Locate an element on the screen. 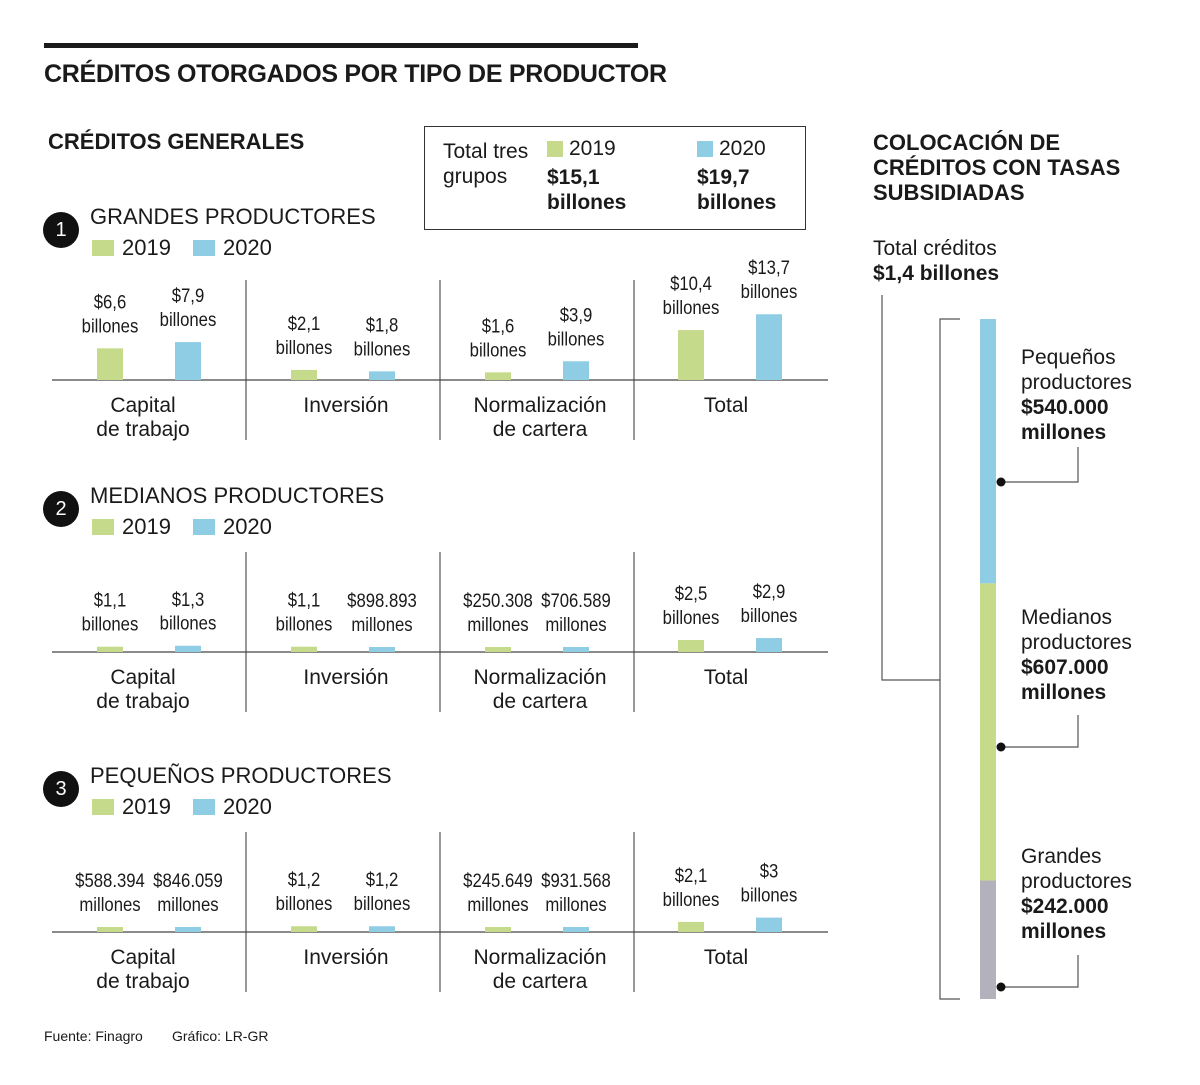 Image resolution: width=1200 pixels, height=1085 pixels. group-title: MEDIANOS PRODUCTORES is located at coordinates (237, 495).